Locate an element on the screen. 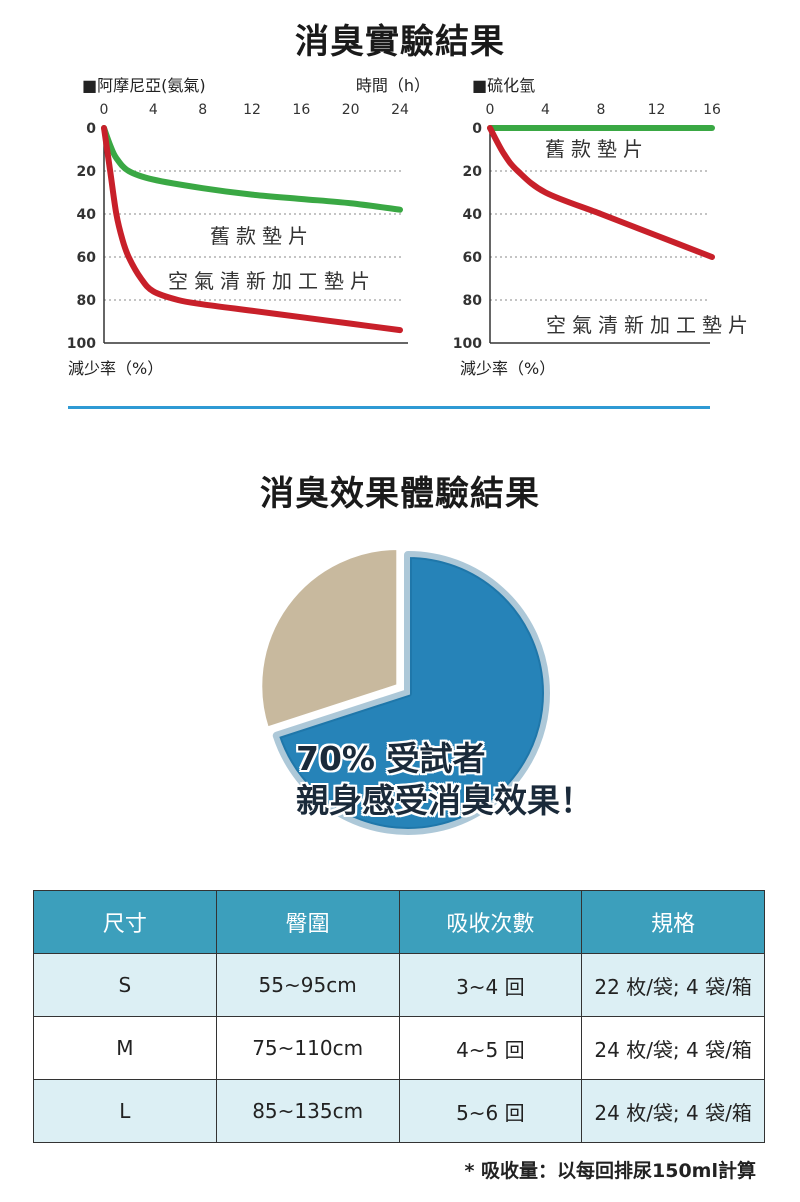 The image size is (800, 1202). series-line-old-pad is located at coordinates (252, 169).